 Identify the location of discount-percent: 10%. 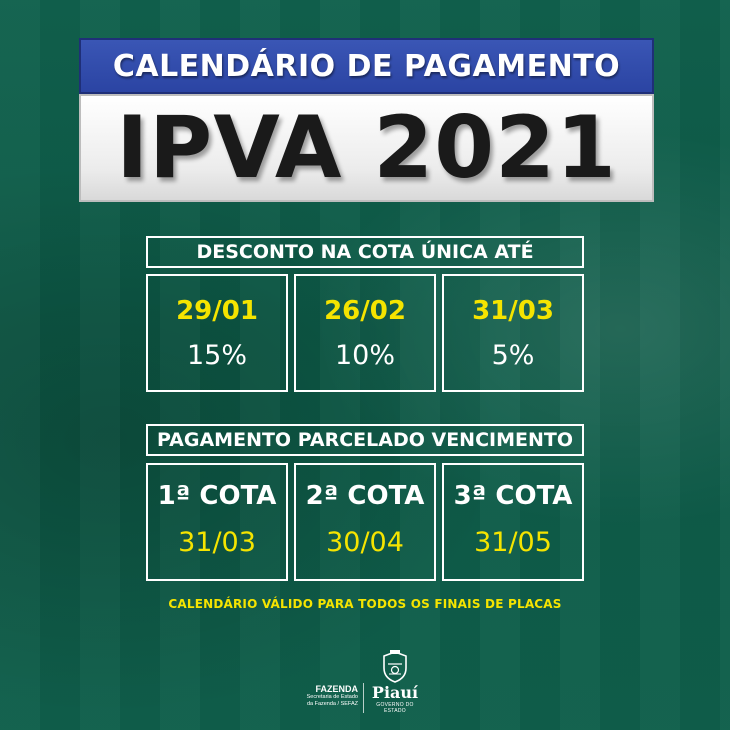
(364, 355).